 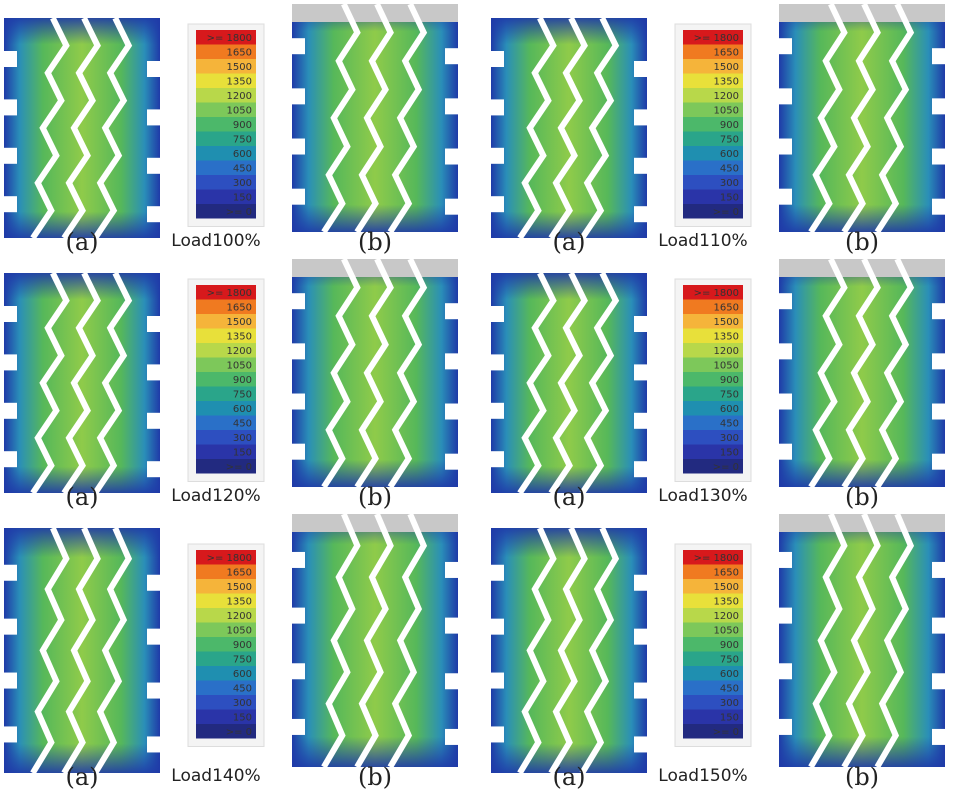 I want to click on legend-label: 1650, so click(x=239, y=308).